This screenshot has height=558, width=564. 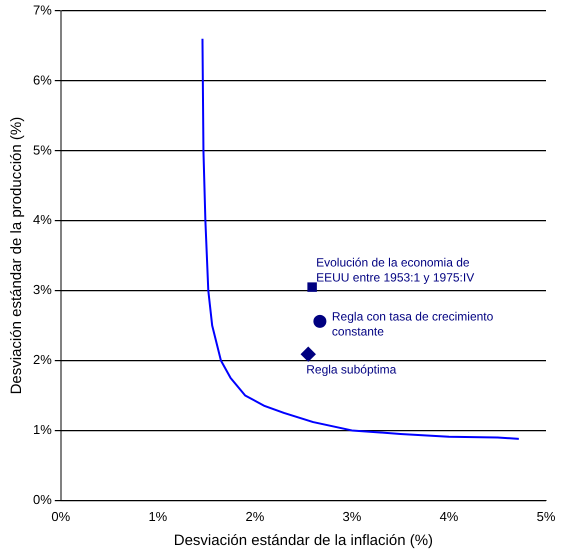 I want to click on series-label: Regla con tasa de crecimiento constante, so click(x=413, y=324).